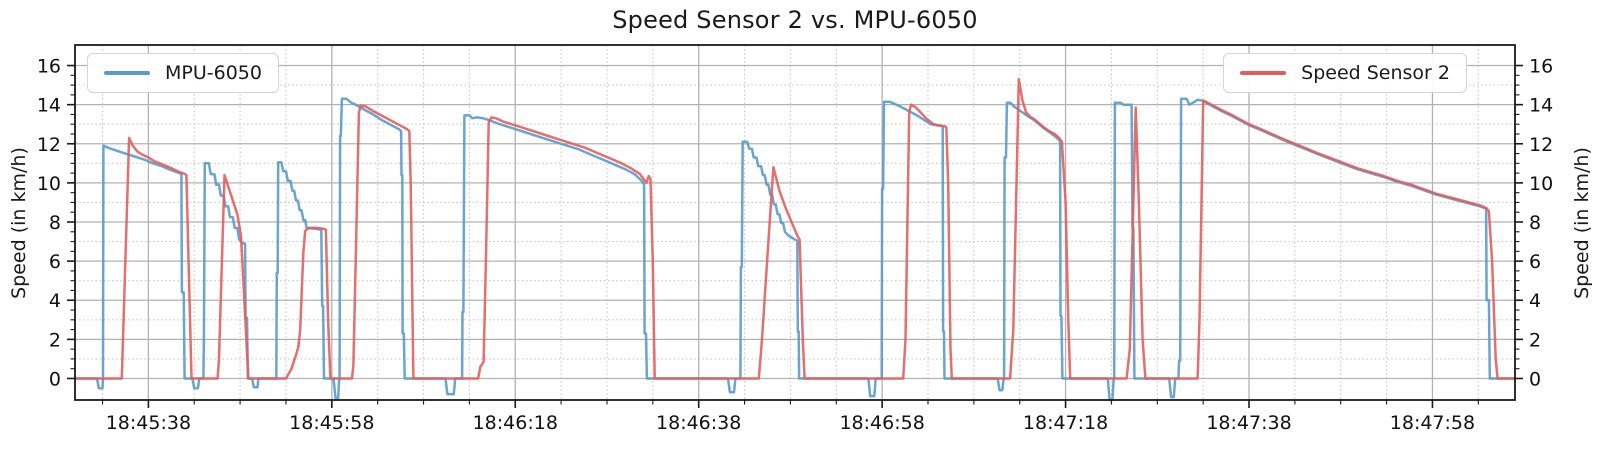 Image resolution: width=1600 pixels, height=452 pixels. Describe the element at coordinates (1541, 184) in the screenshot. I see `y-tick-label-right: 10` at that location.